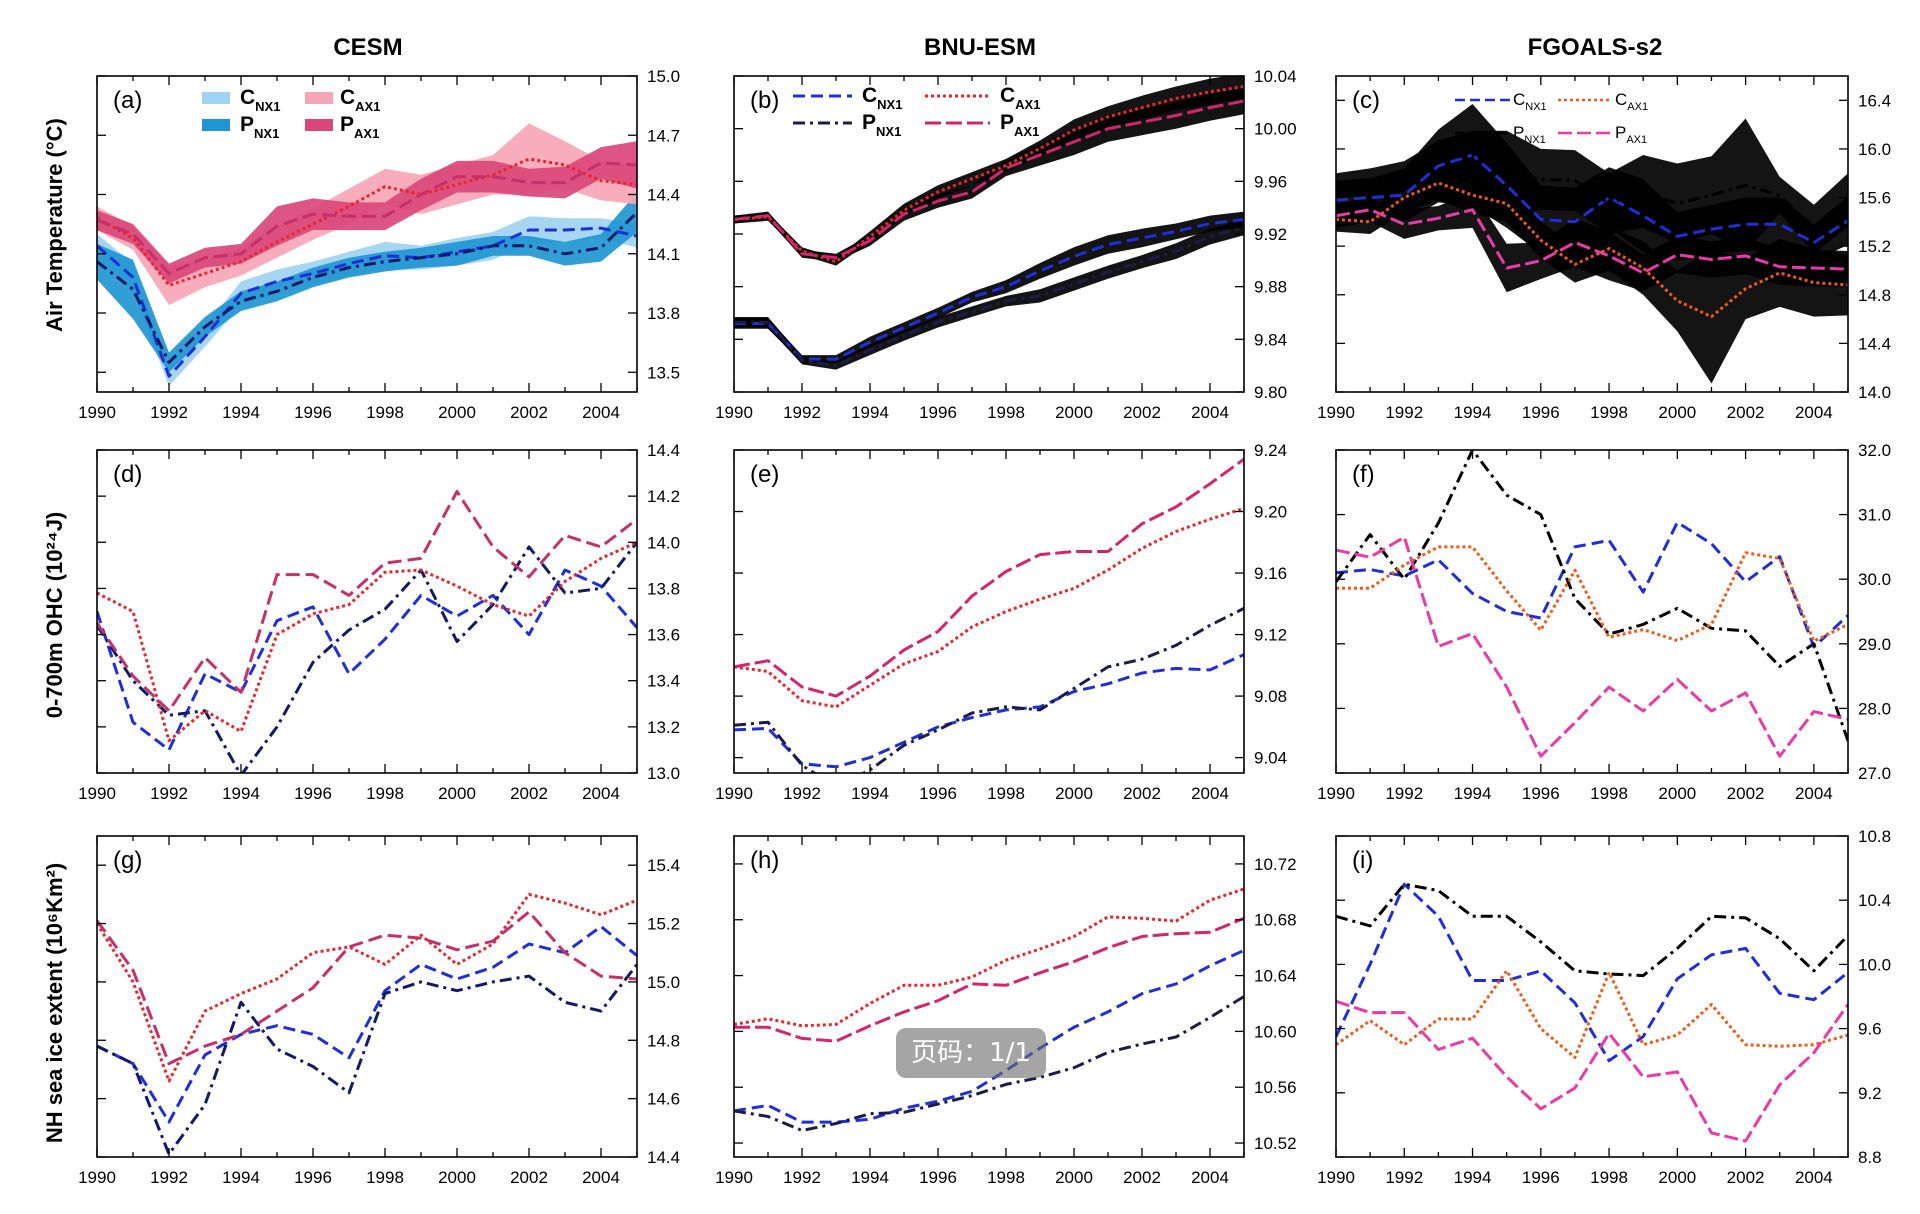  I want to click on row-label-ocean-heat-content: 0-700m OHC (10²⁴J), so click(54, 615).